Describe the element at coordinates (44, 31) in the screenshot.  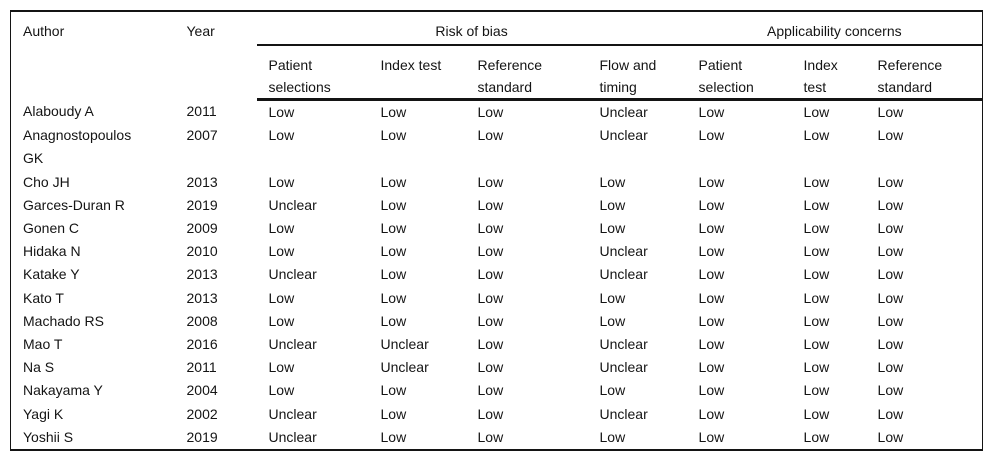
I see `author-column-header: Author` at that location.